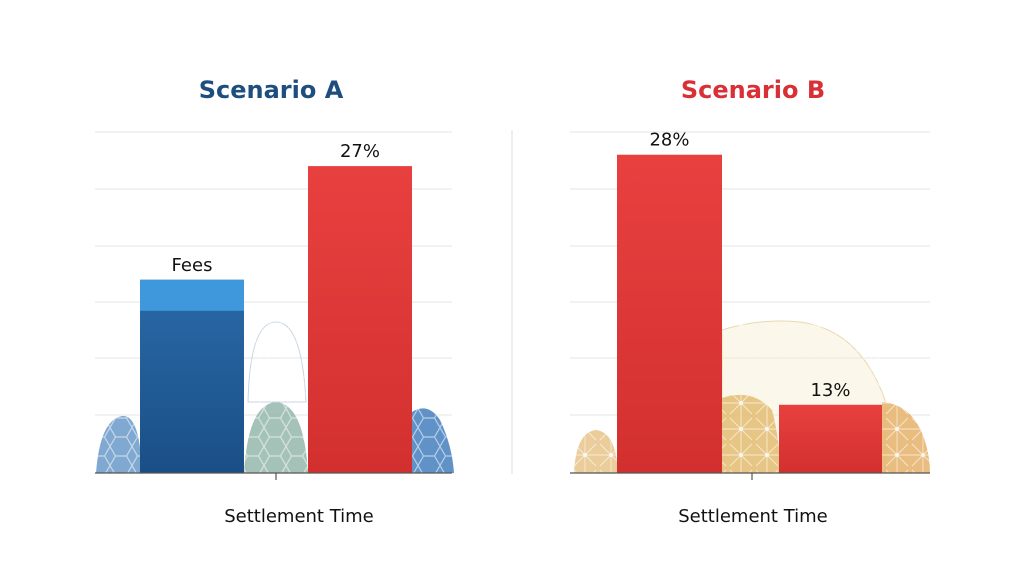 Image resolution: width=1024 pixels, height=576 pixels. I want to click on bar-label-a-2: 27%, so click(360, 151).